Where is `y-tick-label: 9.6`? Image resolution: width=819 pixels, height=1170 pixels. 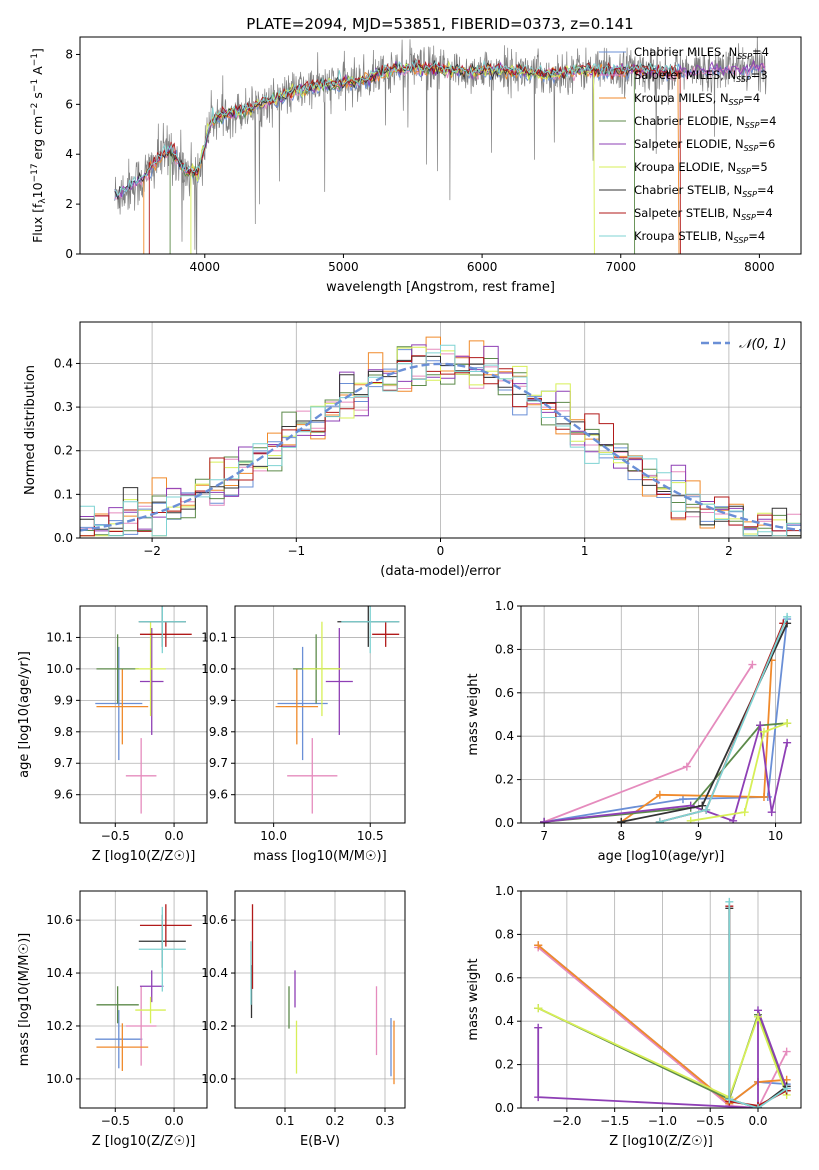 y-tick-label: 9.6 is located at coordinates (63, 795).